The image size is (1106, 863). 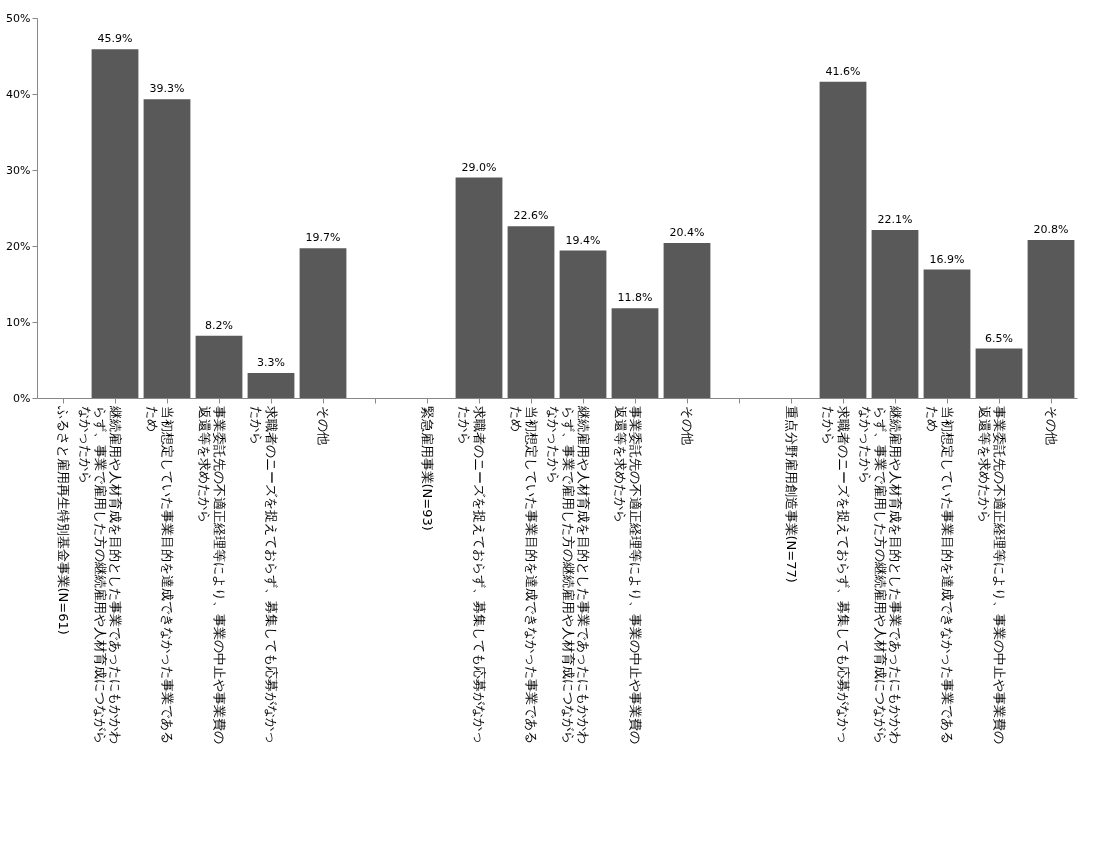 What do you see at coordinates (687, 232) in the screenshot?
I see `data-label: 20.4%` at bounding box center [687, 232].